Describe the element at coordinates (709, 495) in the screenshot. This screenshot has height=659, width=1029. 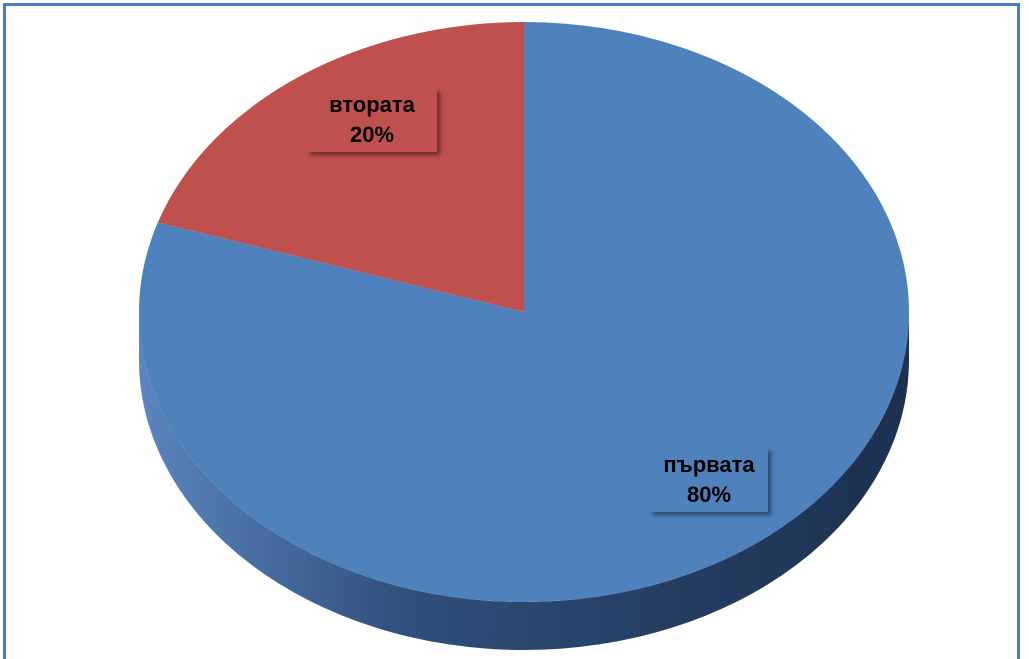
I see `slice-percent: 80%` at that location.